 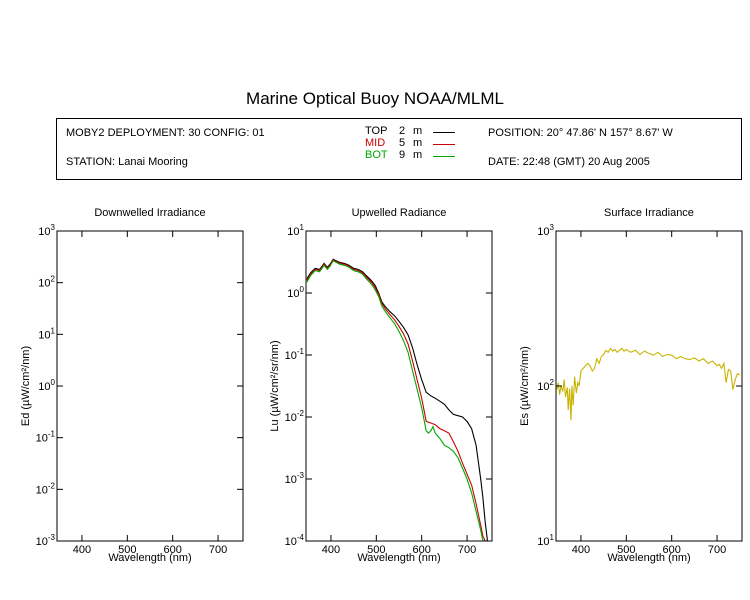 What do you see at coordinates (402, 155) in the screenshot?
I see `legend-depth-bot: 9` at bounding box center [402, 155].